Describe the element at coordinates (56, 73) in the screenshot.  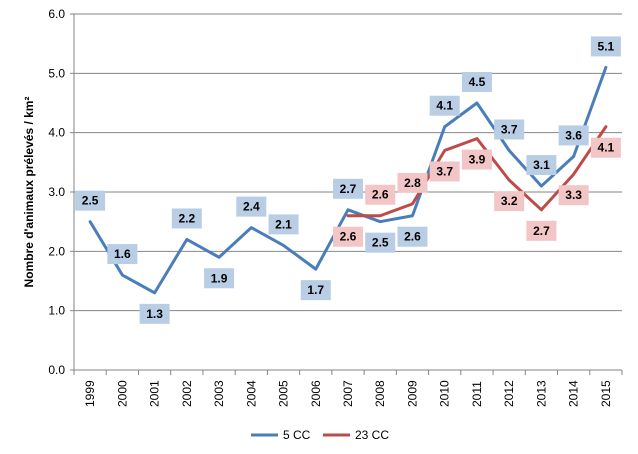
I see `y-tick-label: 5.0` at that location.